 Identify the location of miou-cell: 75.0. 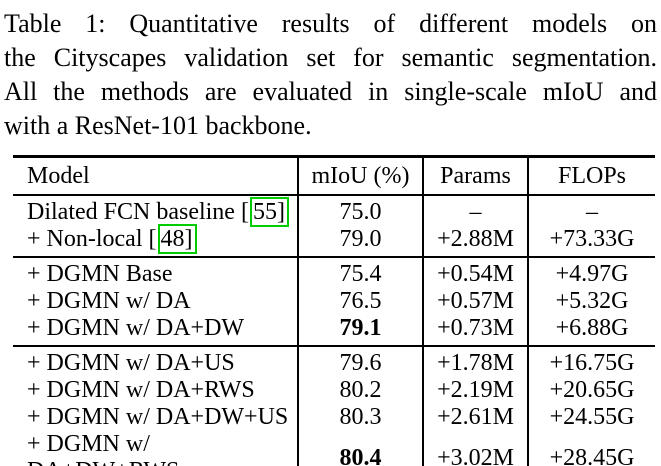
(360, 210).